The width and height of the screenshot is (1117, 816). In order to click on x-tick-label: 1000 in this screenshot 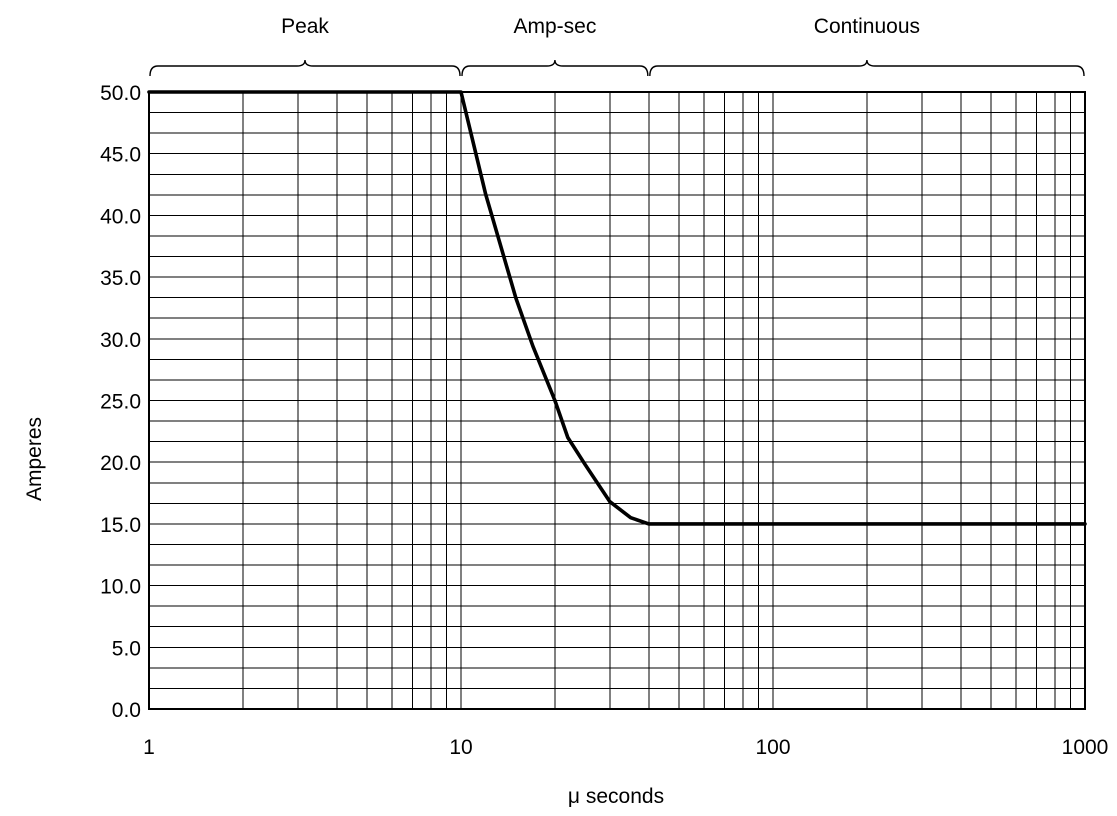, I will do `click(1085, 747)`.